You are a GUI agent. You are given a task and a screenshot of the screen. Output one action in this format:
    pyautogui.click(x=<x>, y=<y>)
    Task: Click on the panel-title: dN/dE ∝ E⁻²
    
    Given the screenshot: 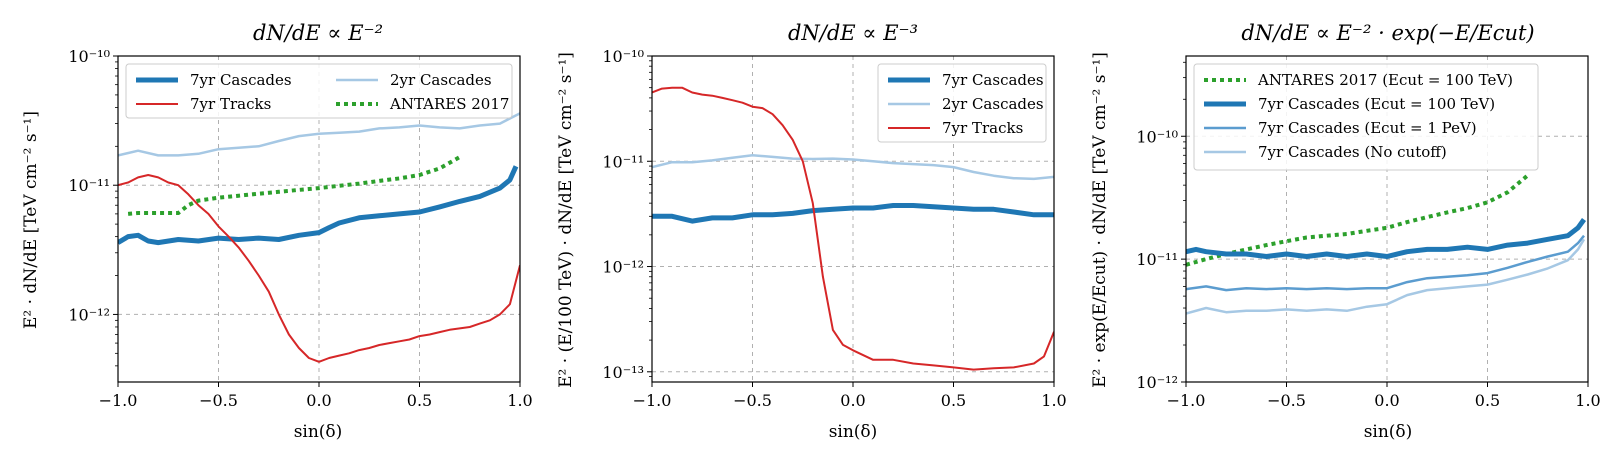 What is the action you would take?
    pyautogui.click(x=318, y=33)
    